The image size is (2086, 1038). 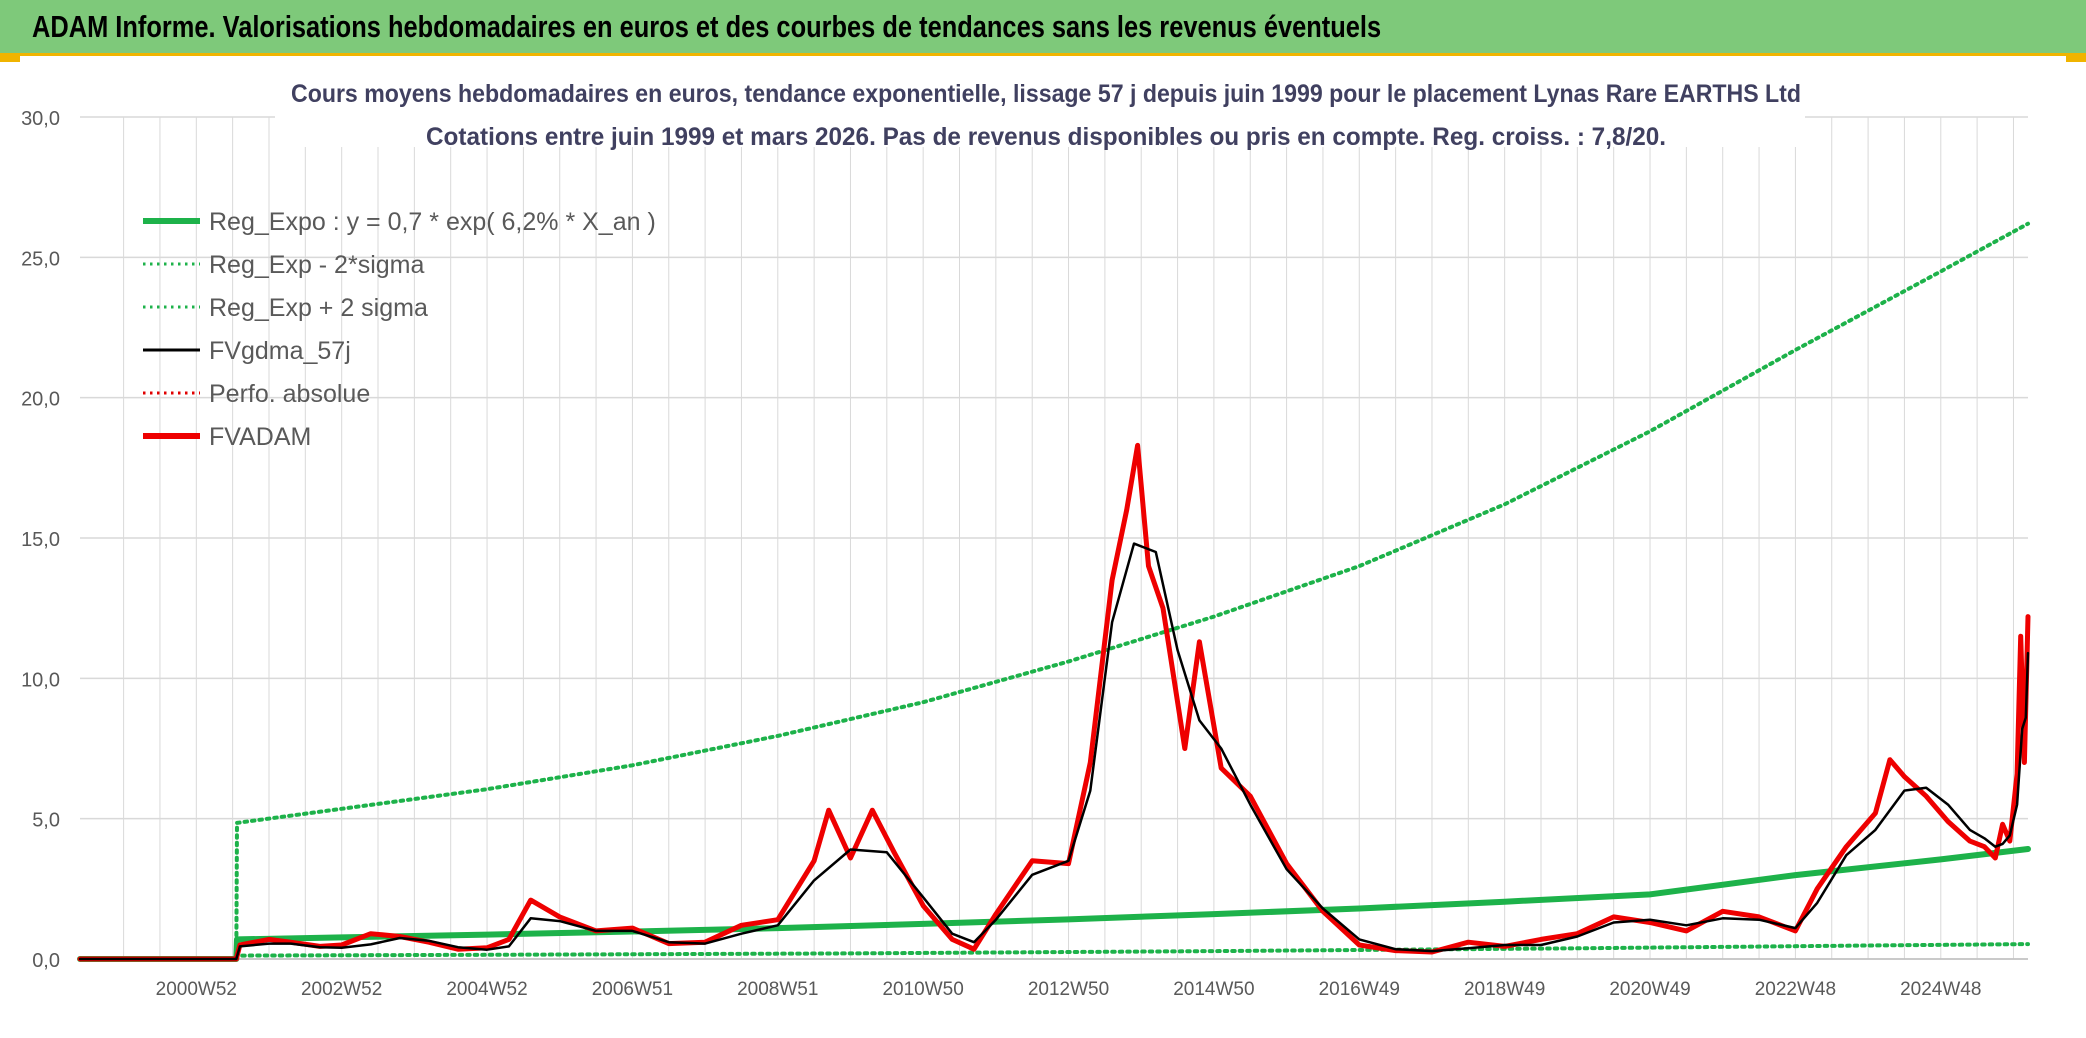 I want to click on legend-label: FVgdma_57j, so click(x=280, y=351).